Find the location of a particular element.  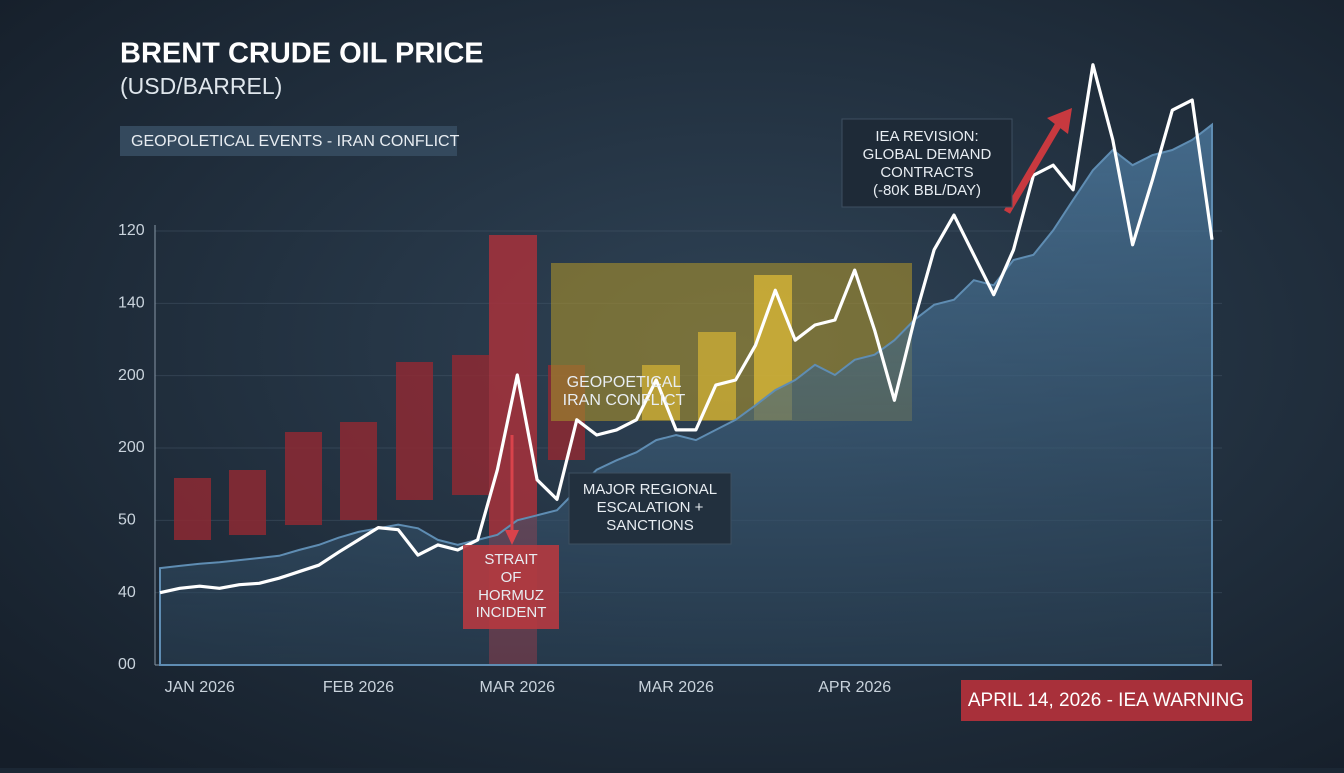

annotation: INCIDENT is located at coordinates (511, 612).